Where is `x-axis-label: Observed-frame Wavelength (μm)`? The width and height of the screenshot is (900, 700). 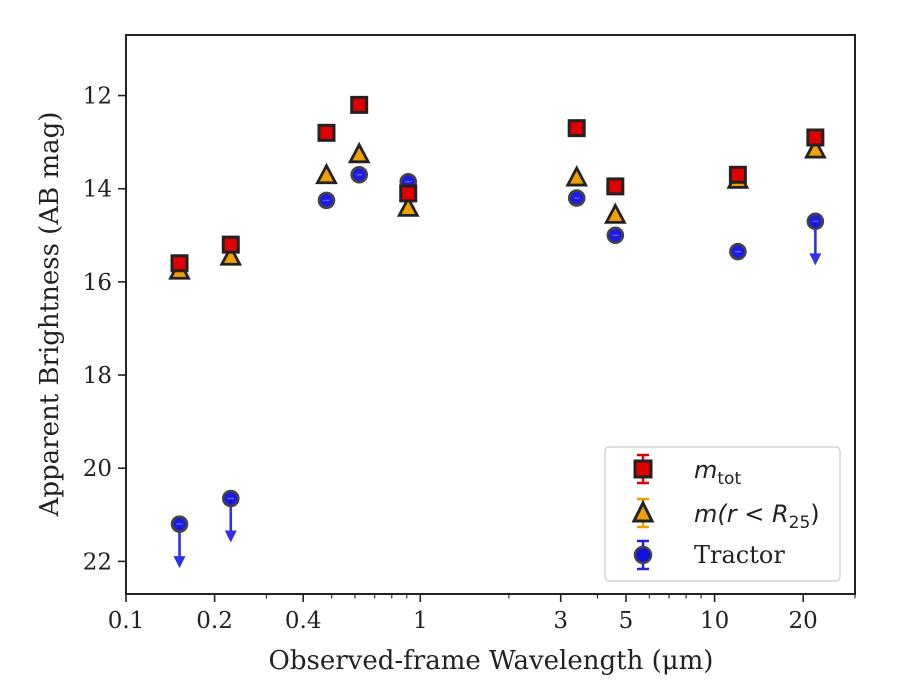 x-axis-label: Observed-frame Wavelength (μm) is located at coordinates (491, 661).